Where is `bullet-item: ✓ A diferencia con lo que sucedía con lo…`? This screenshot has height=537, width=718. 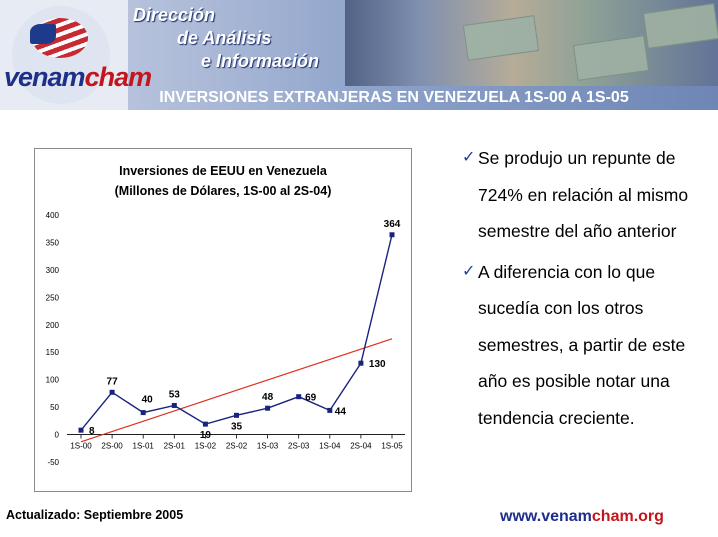
bullet-item: ✓ A diferencia con lo que sucedía con lo… is located at coordinates (587, 345).